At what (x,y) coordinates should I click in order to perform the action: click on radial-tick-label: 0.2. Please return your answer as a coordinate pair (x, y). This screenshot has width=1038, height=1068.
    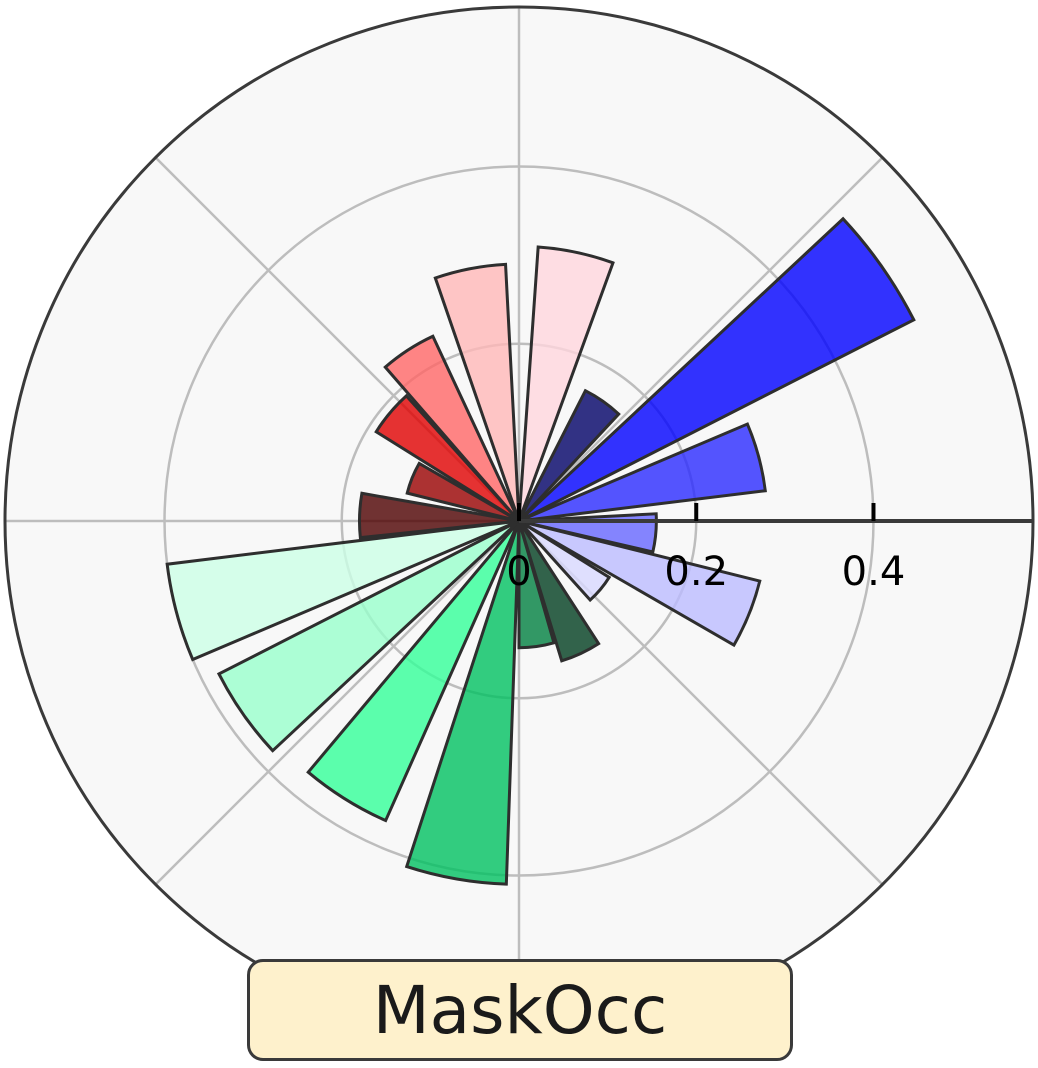
    Looking at the image, I should click on (696, 572).